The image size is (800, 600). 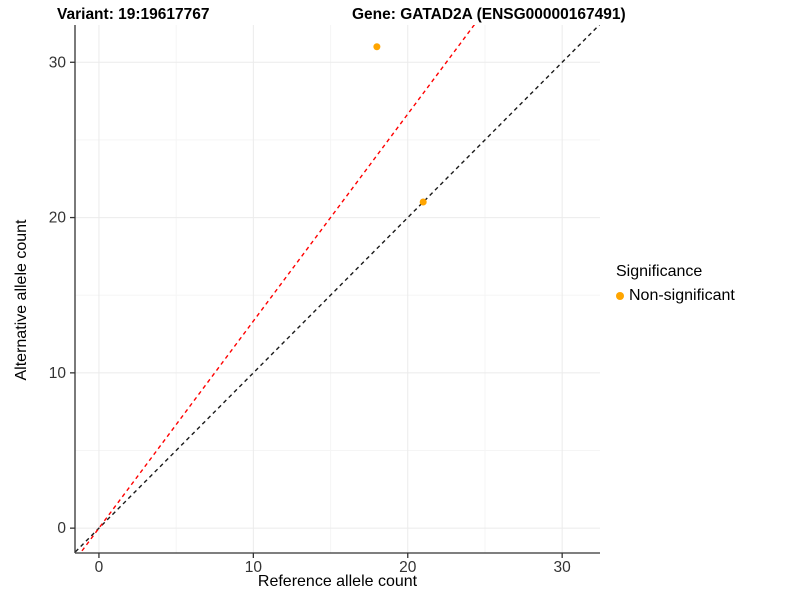 I want to click on legend: Significance Non-significant, so click(x=675, y=284).